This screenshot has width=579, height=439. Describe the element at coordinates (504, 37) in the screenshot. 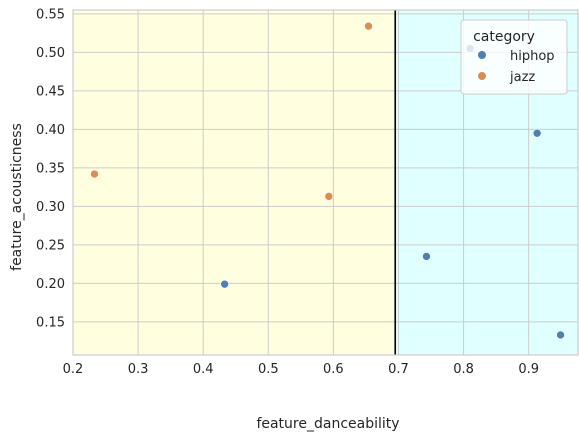

I see `legend-title: category` at that location.